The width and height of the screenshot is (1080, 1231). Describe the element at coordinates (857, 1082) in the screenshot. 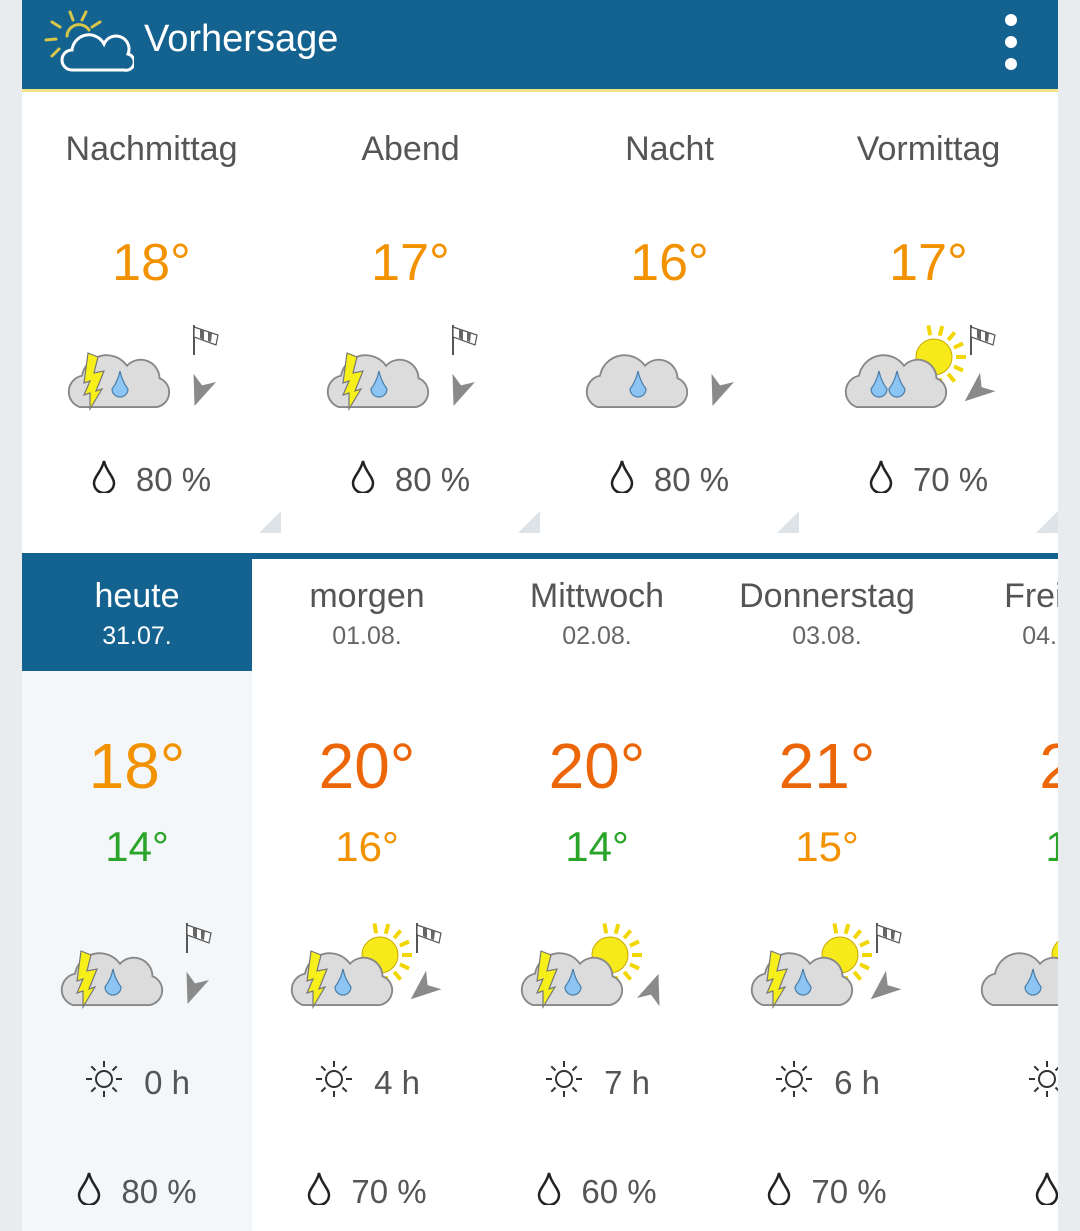

I see `sun-value: 6 h` at that location.